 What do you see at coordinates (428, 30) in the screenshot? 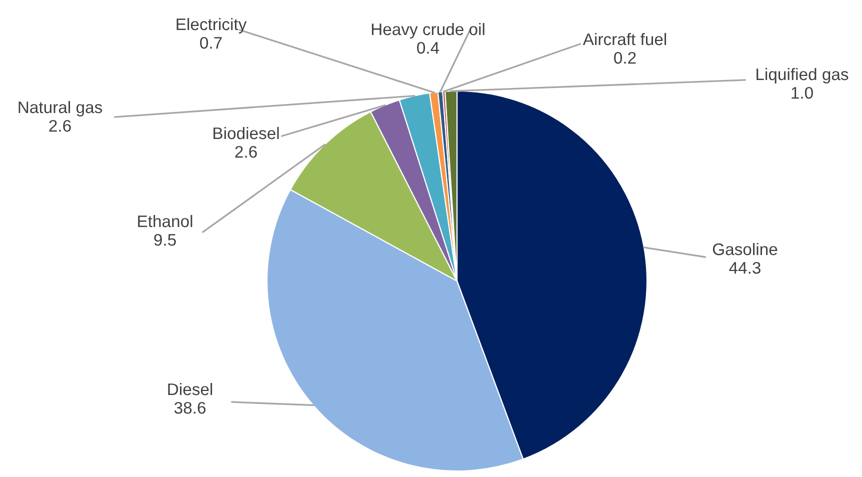
I see `slice-label: Heavy crude oil` at bounding box center [428, 30].